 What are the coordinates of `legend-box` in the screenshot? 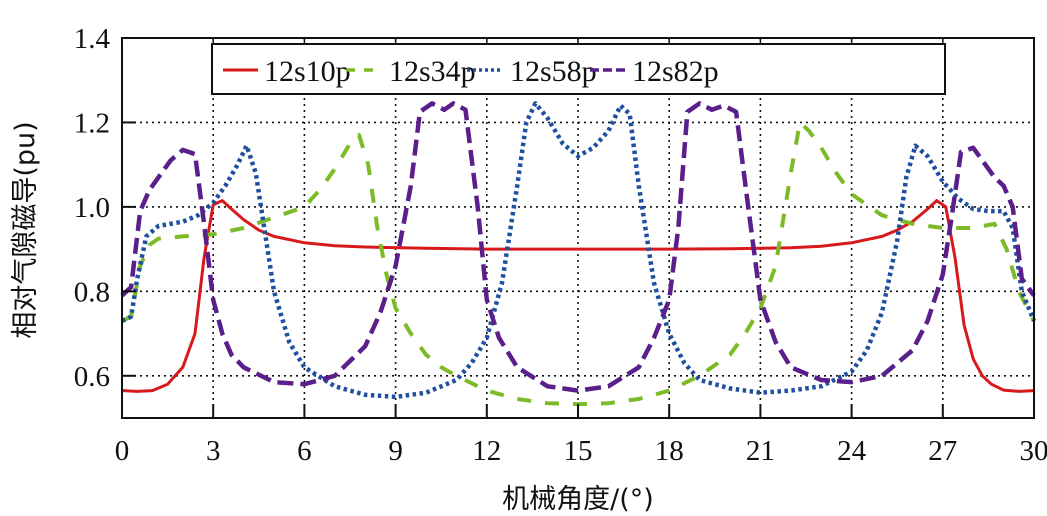 It's located at (578, 69).